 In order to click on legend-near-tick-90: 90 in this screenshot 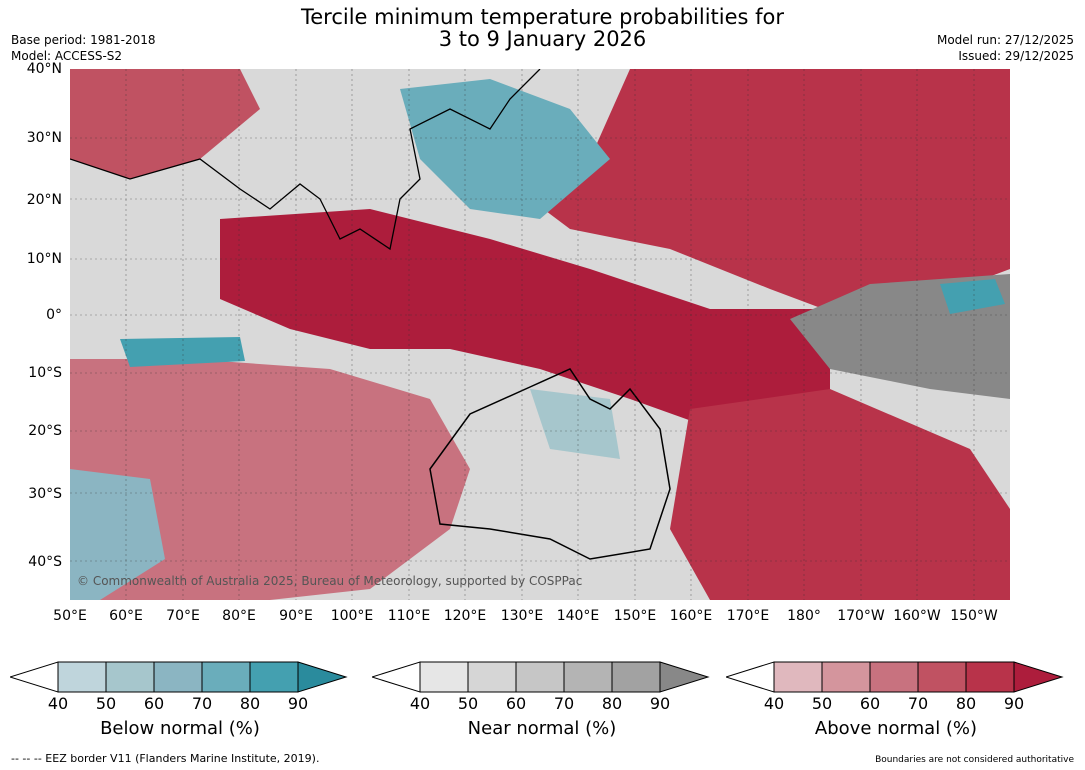, I will do `click(660, 703)`.